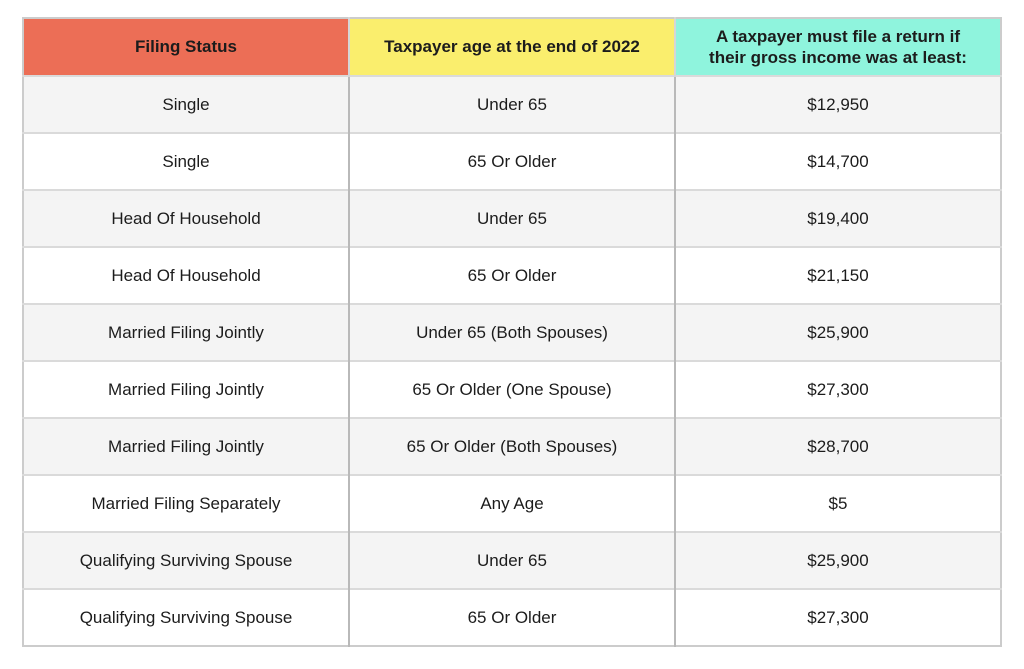 The image size is (1024, 669). Describe the element at coordinates (837, 446) in the screenshot. I see `cell-income: $28,700` at that location.